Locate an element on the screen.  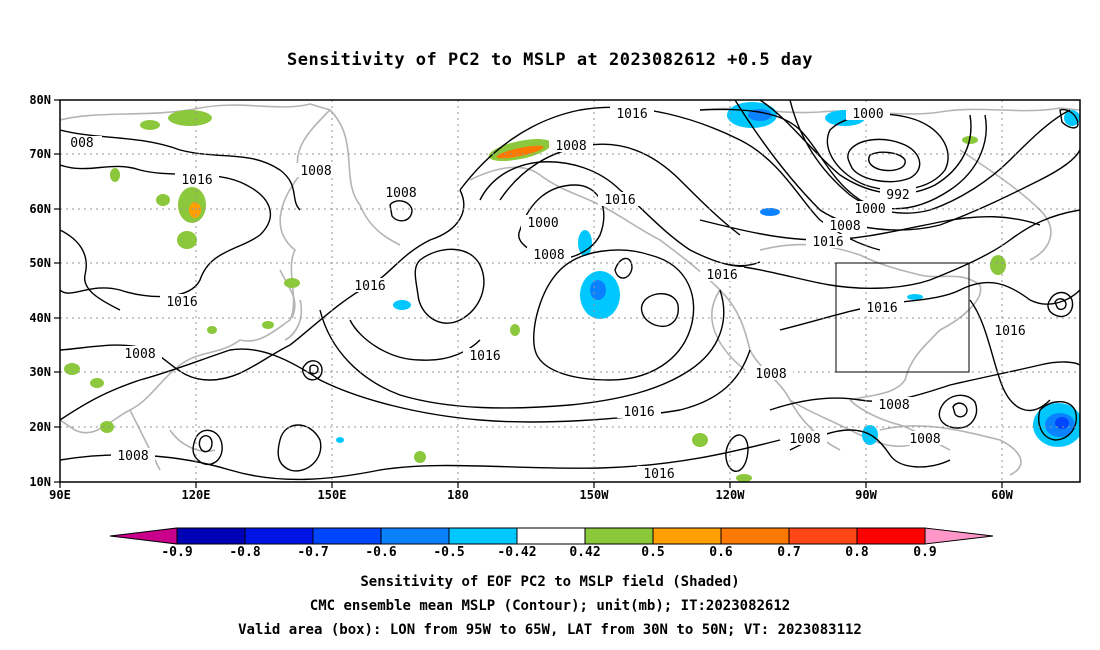
lat-tick-label: 40N is located at coordinates (40, 318).